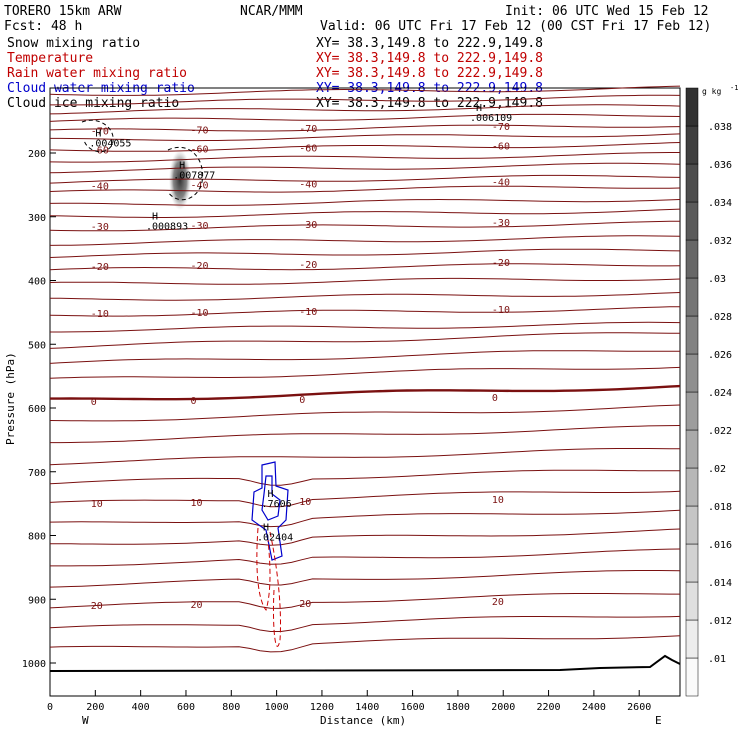 This screenshot has height=740, width=740. Describe the element at coordinates (275, 538) in the screenshot. I see `max-value: .02404` at that location.